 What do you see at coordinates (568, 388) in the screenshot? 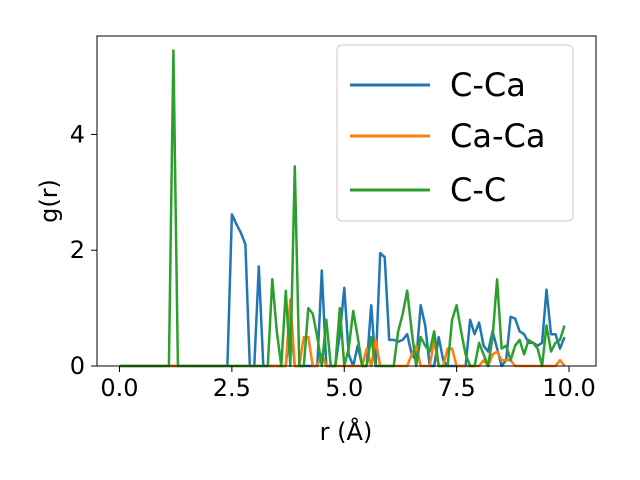
I see `x-tick-label: 10.0` at bounding box center [568, 388].